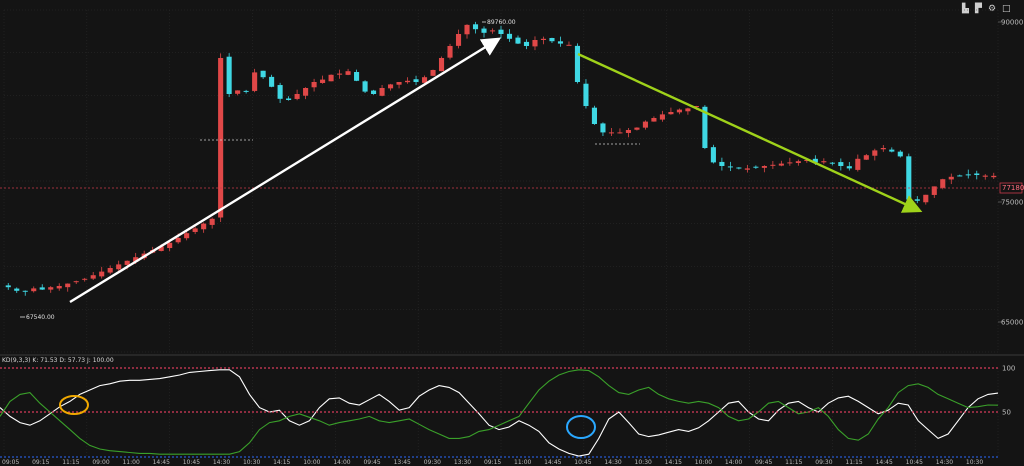  What do you see at coordinates (965, 8) in the screenshot?
I see `chart-type-icon: ▙` at bounding box center [965, 8].